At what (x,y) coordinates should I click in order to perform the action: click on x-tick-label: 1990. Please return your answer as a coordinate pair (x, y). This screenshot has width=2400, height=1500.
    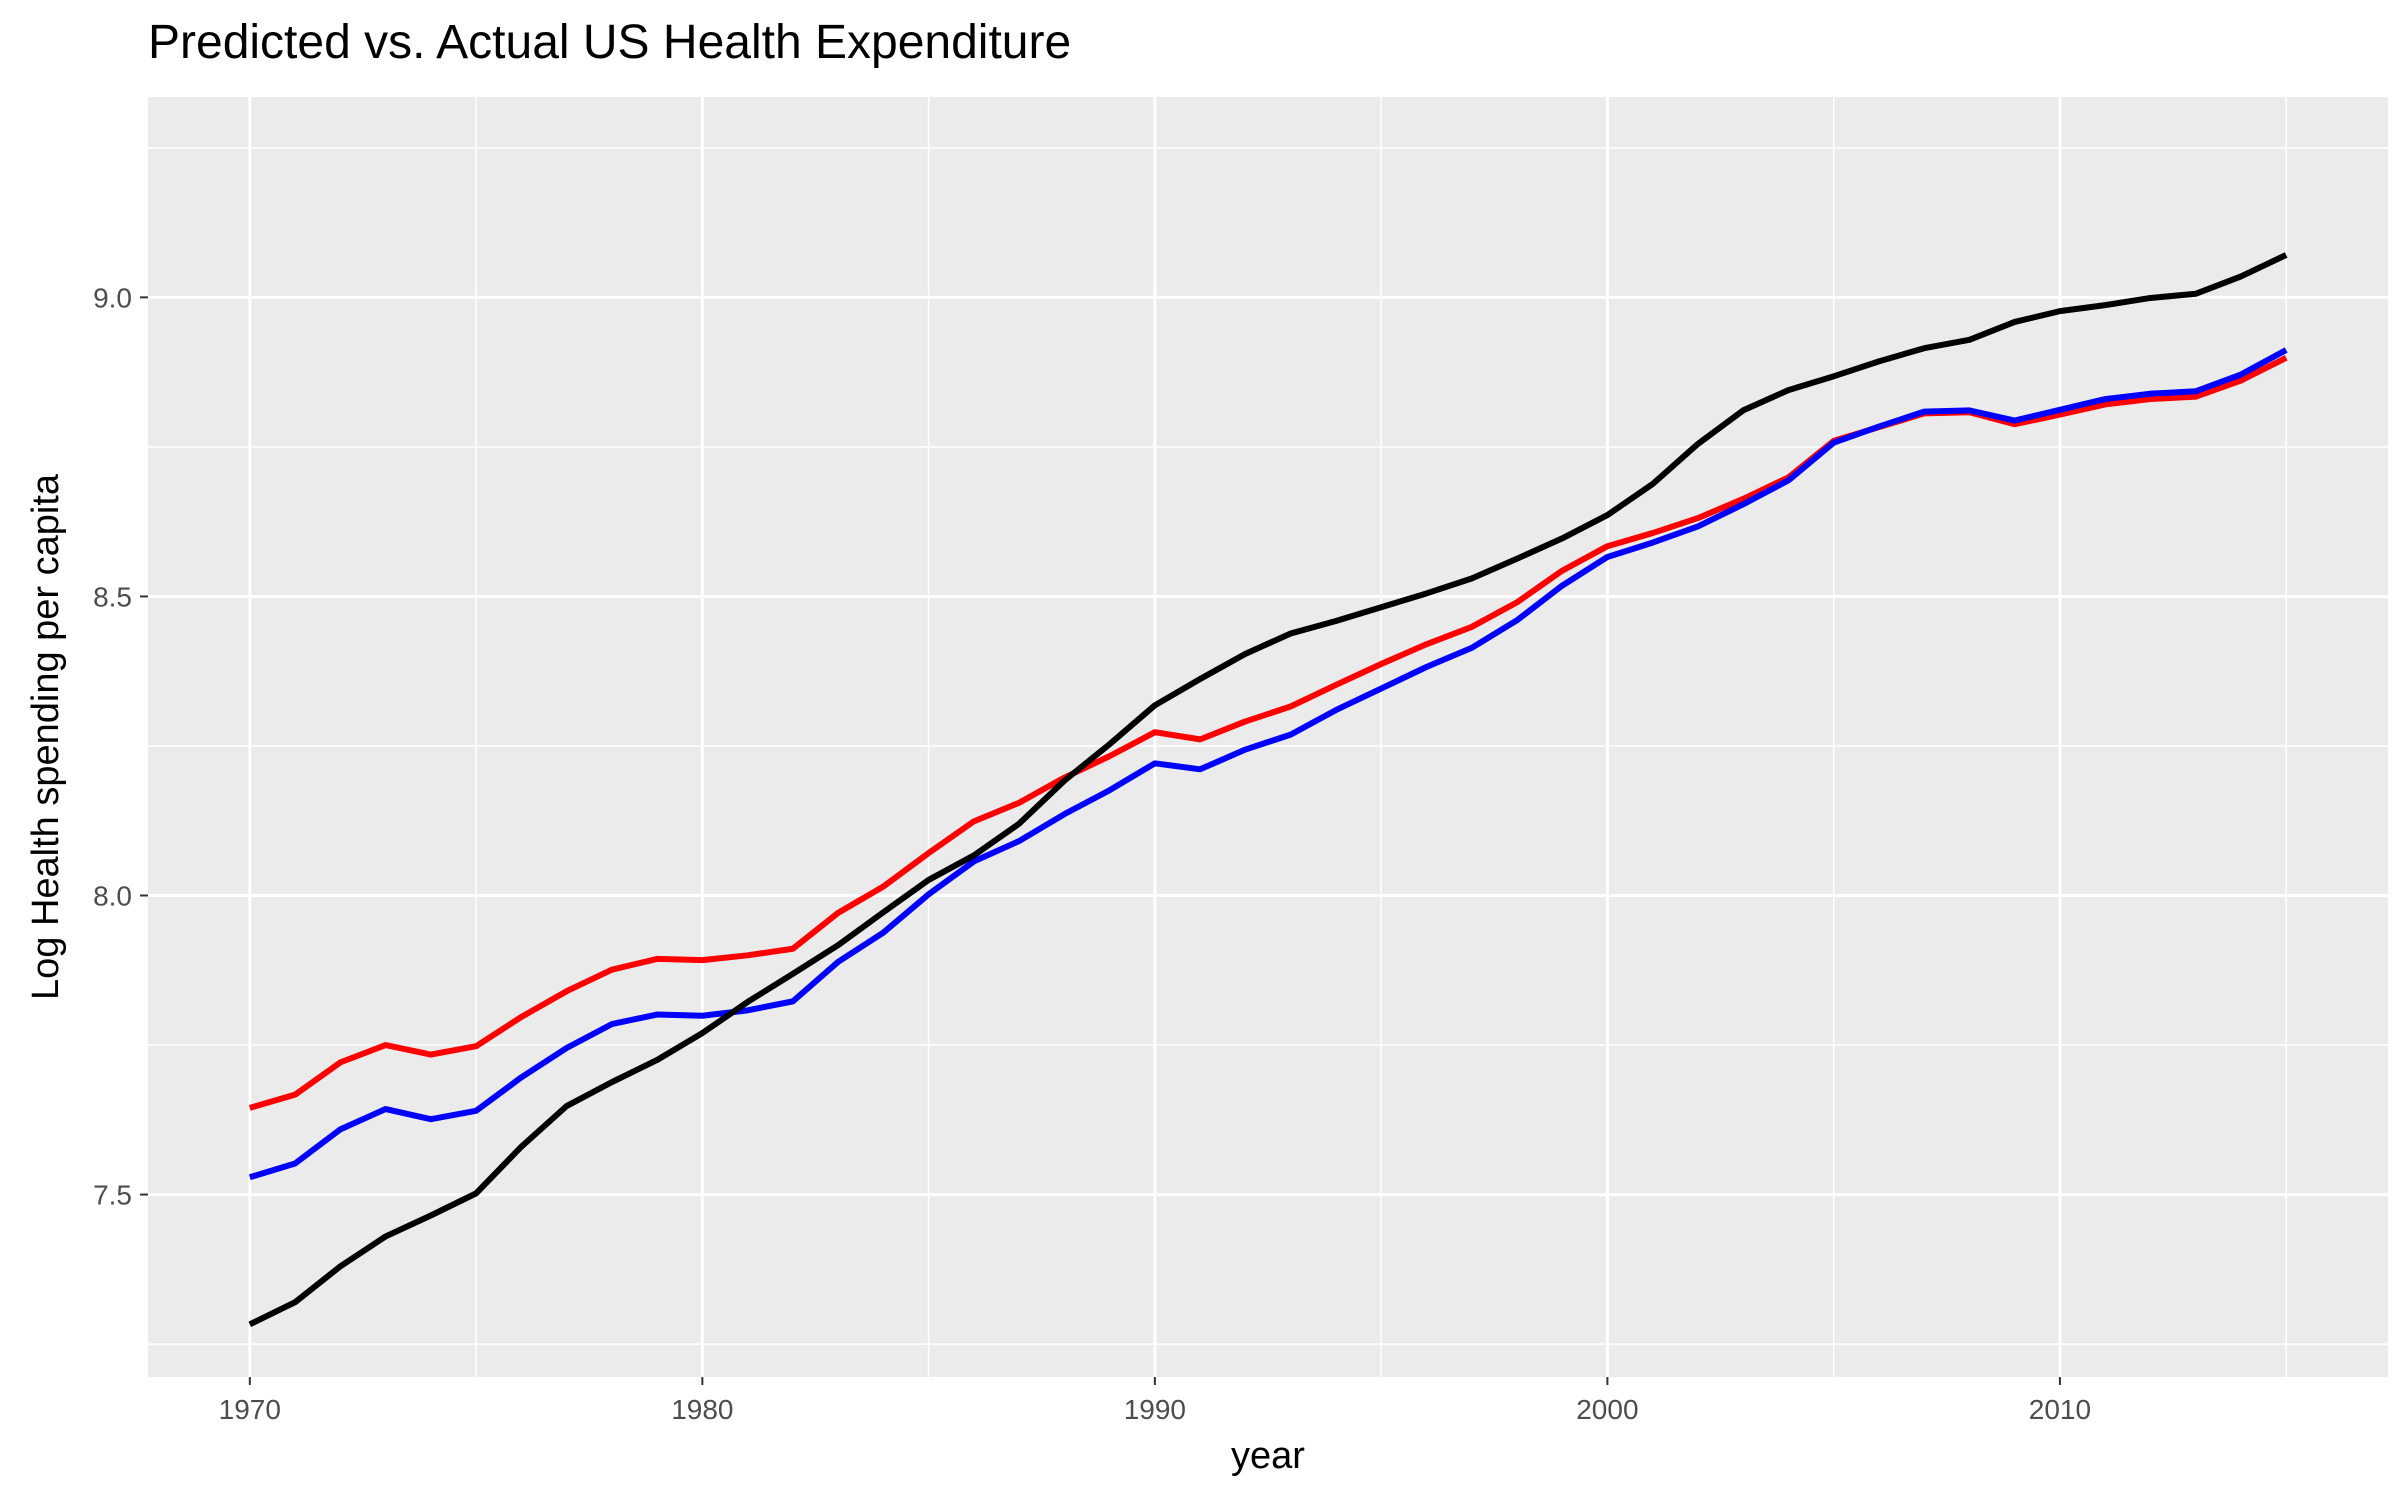
    Looking at the image, I should click on (1155, 1409).